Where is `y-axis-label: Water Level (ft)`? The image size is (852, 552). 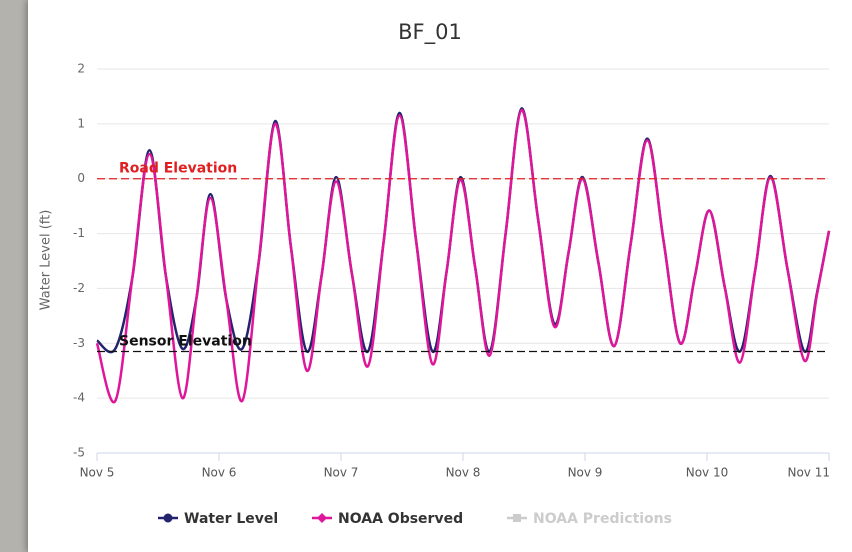
y-axis-label: Water Level (ft) is located at coordinates (46, 260).